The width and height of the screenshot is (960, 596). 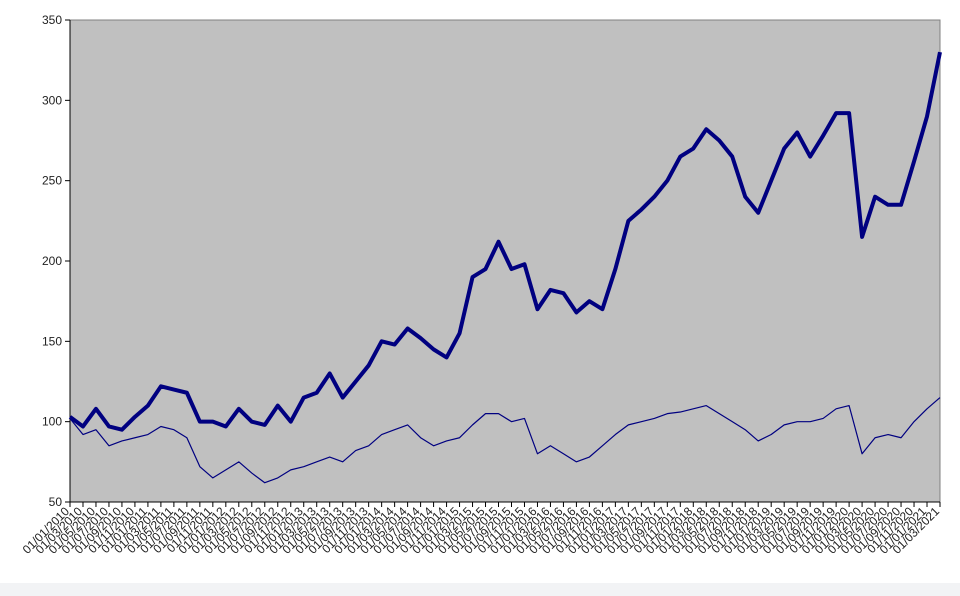 What do you see at coordinates (52, 20) in the screenshot?
I see `y-tick-label: 350` at bounding box center [52, 20].